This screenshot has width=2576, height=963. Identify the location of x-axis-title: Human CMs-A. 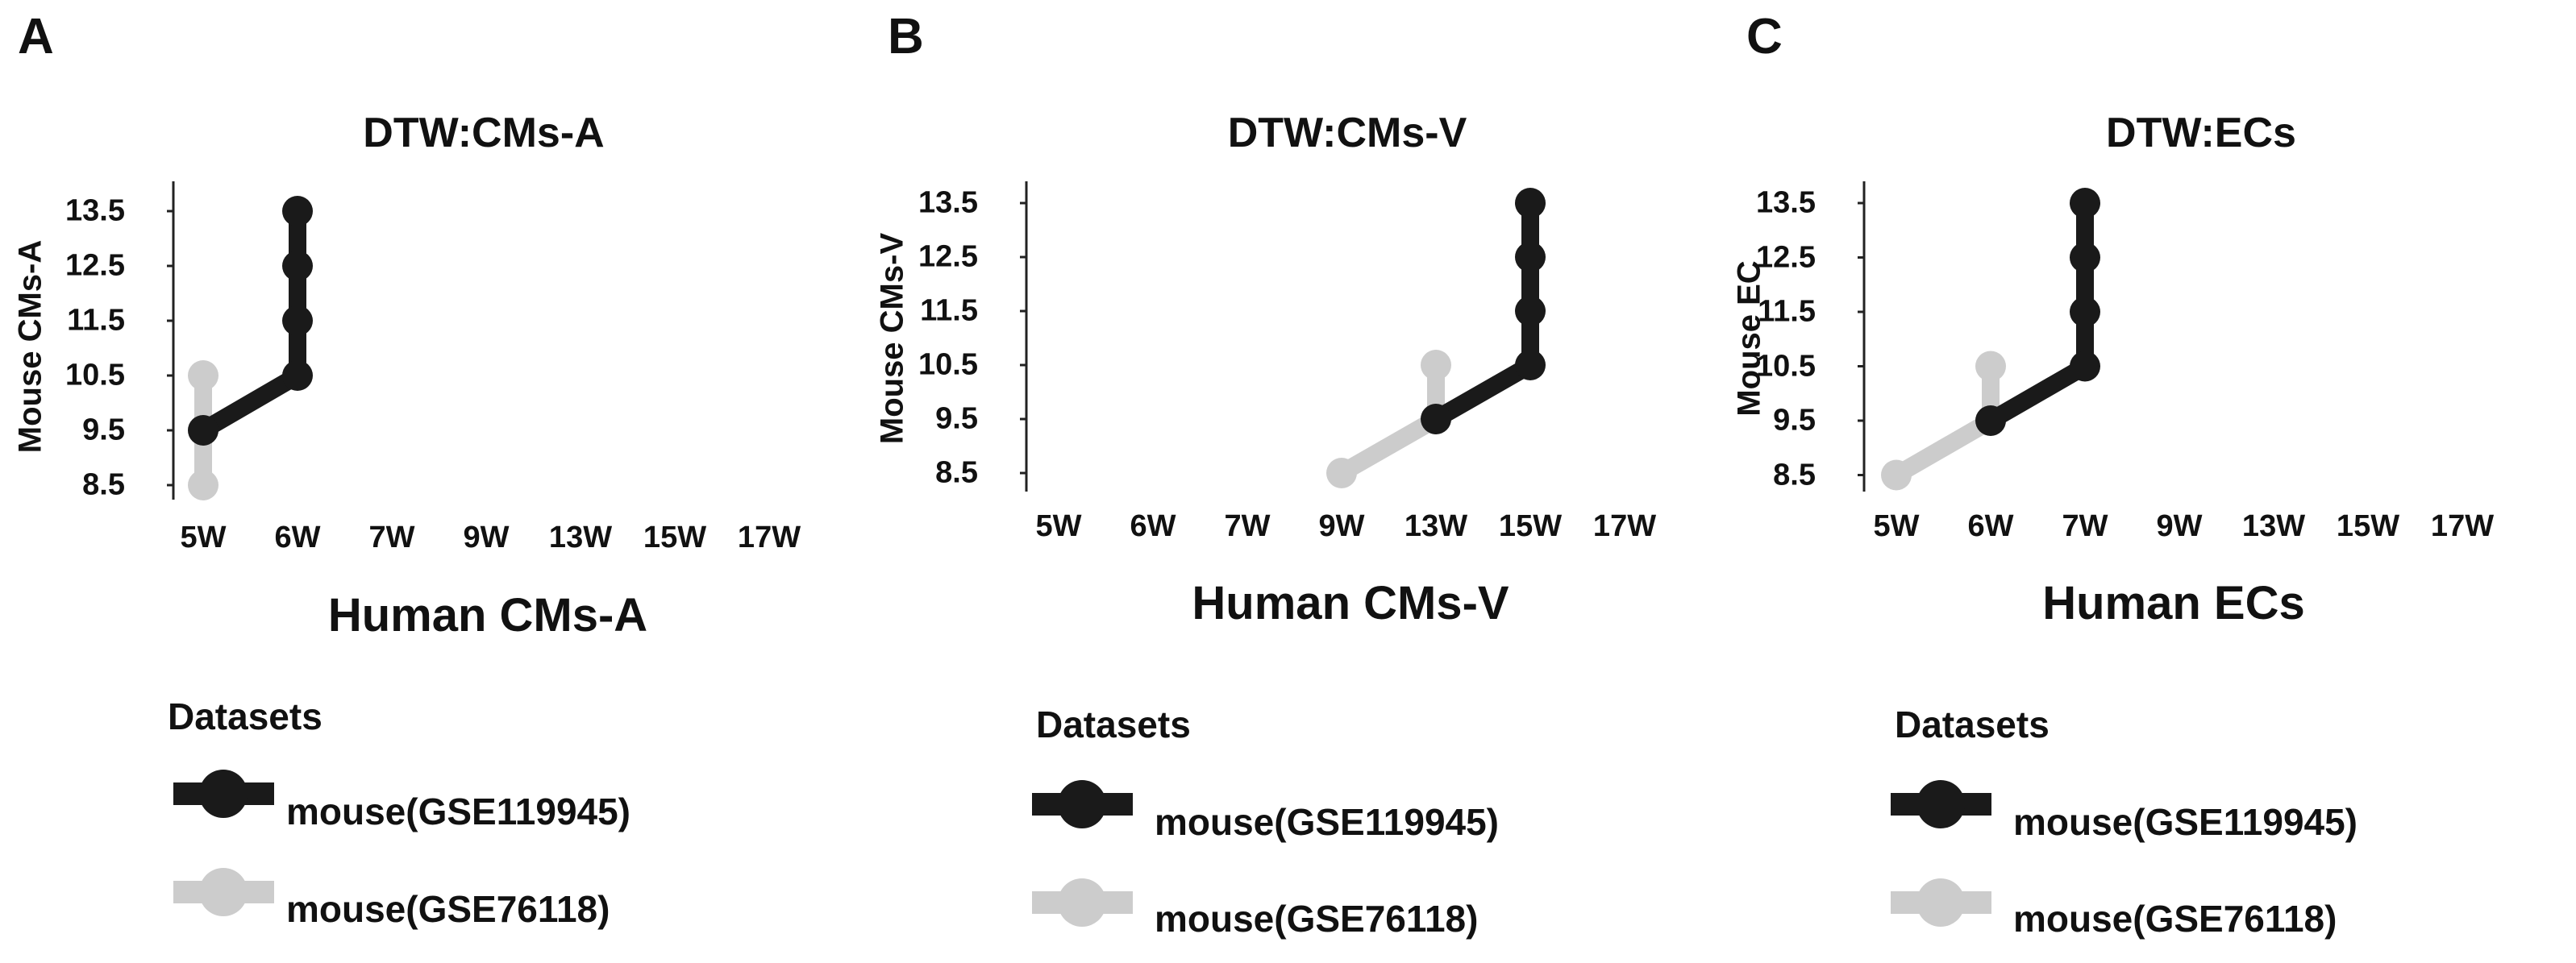
(487, 615).